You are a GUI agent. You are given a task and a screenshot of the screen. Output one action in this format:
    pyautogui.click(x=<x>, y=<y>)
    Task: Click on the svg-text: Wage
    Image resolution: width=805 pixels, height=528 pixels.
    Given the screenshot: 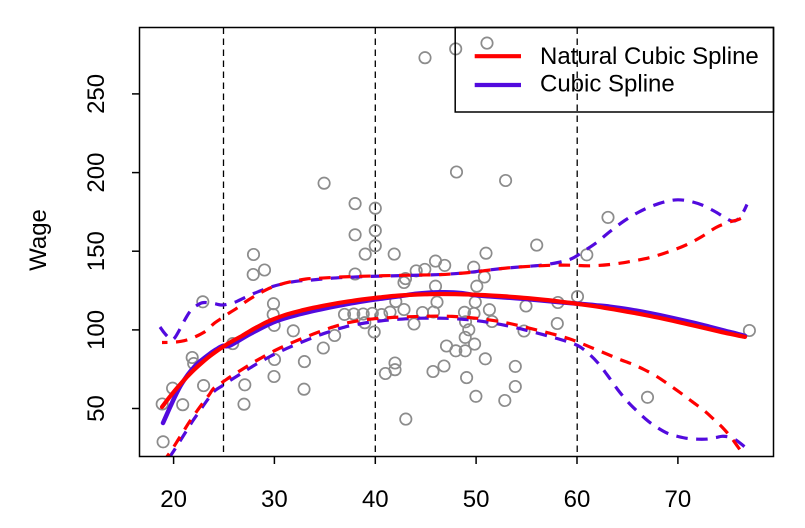 What is the action you would take?
    pyautogui.click(x=38, y=240)
    